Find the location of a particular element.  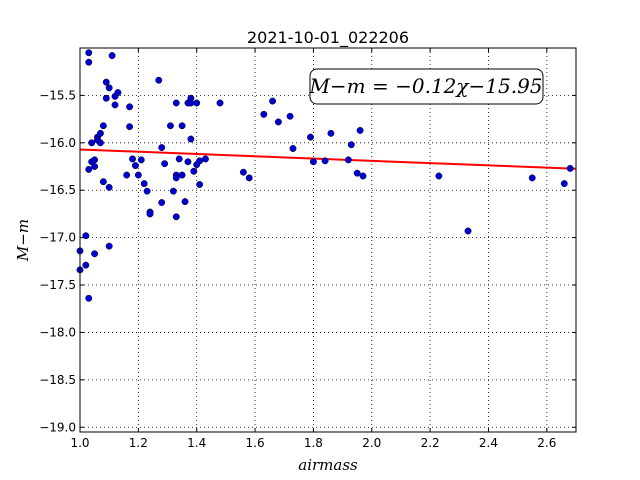

y-tick-label: −18.0 is located at coordinates (57, 332).